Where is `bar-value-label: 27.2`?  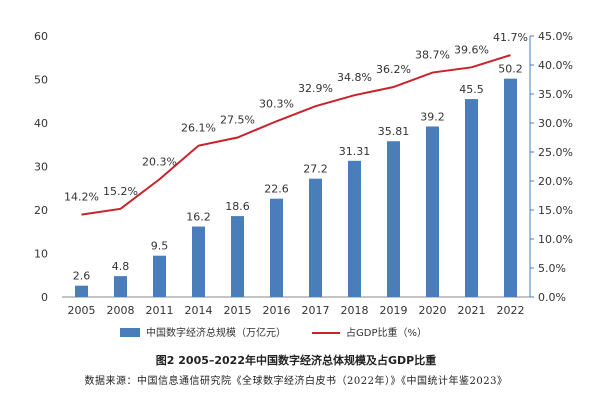 bar-value-label: 27.2 is located at coordinates (315, 169).